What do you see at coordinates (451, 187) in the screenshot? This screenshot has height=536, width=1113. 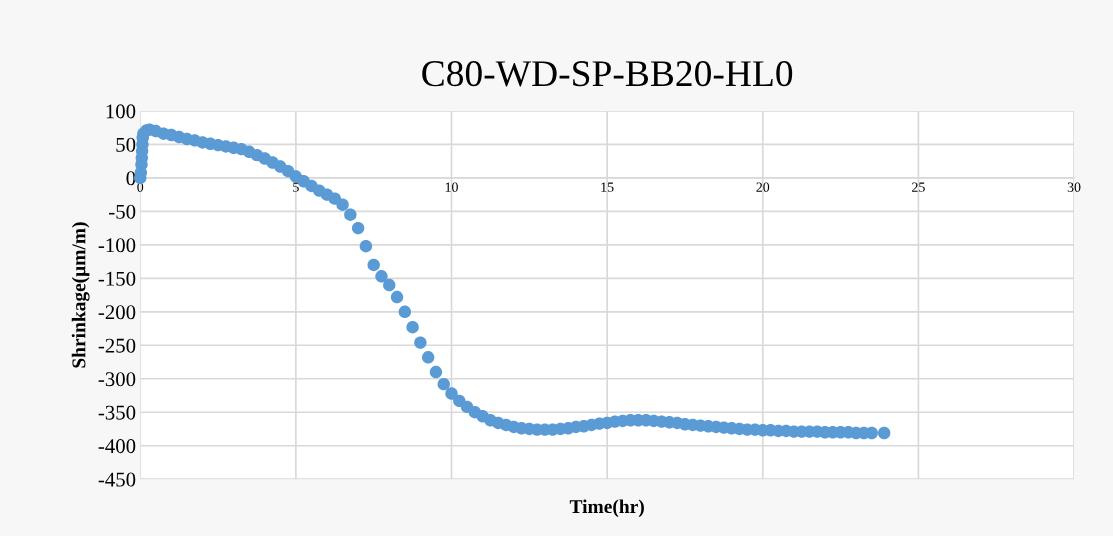 I see `x-tick-label: 10` at bounding box center [451, 187].